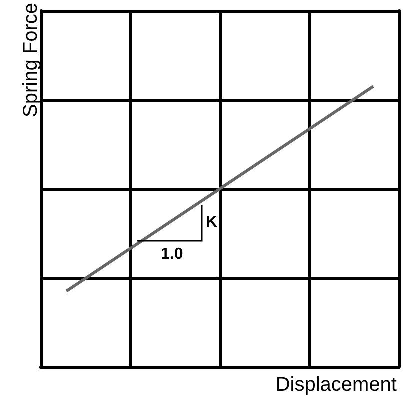 The width and height of the screenshot is (403, 401). I want to click on y-axis-title: Spring Force, so click(31, 60).